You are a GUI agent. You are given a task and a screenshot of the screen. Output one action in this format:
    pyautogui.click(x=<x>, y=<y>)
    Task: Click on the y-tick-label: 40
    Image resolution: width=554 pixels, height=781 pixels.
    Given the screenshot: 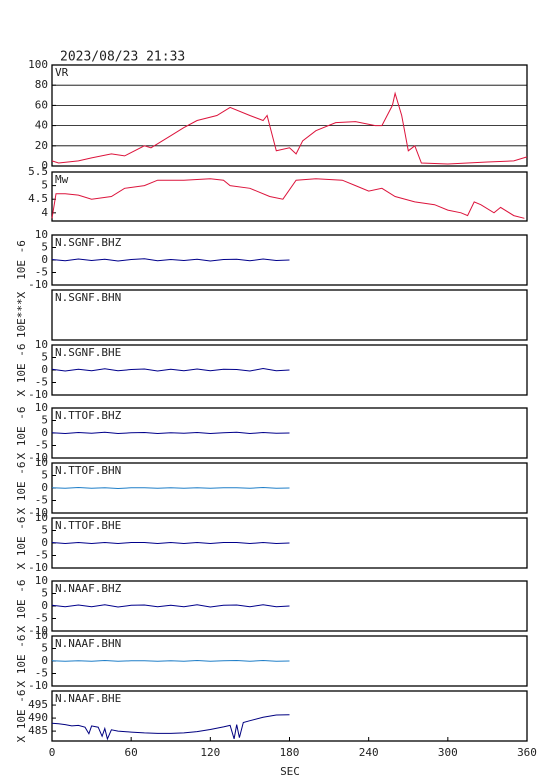 What is the action you would take?
    pyautogui.click(x=41, y=125)
    